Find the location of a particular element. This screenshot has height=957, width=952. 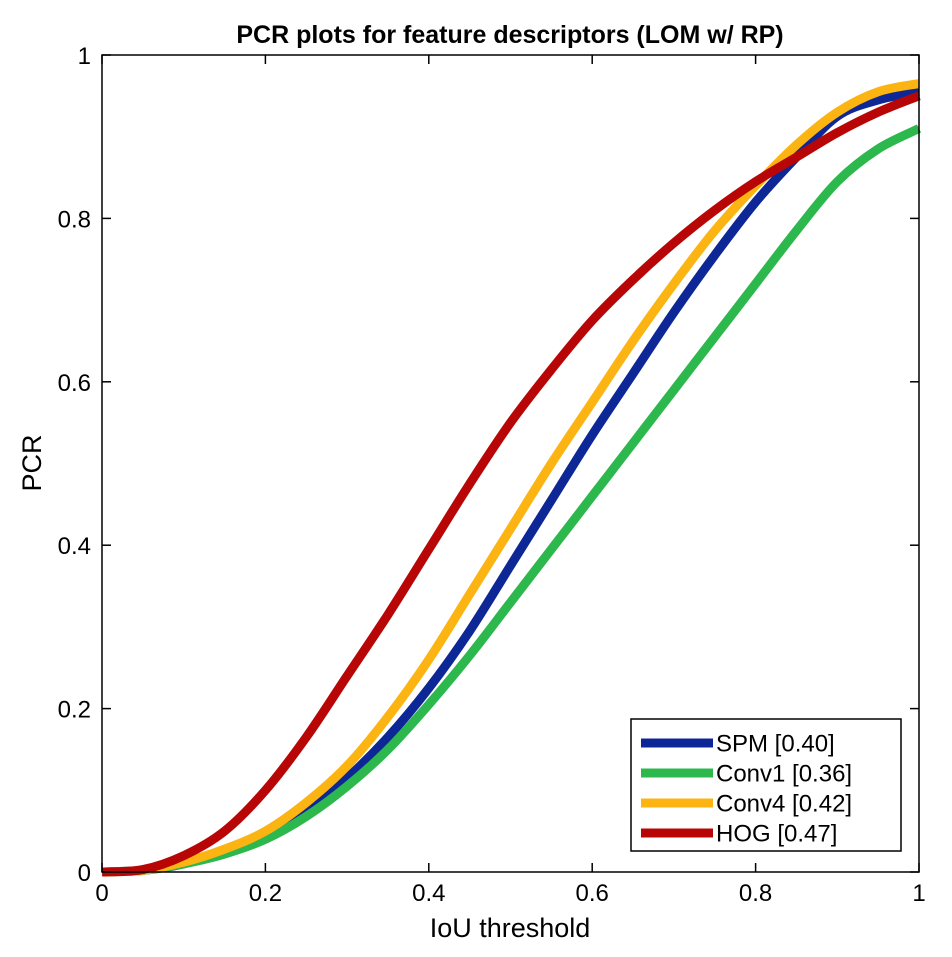

x-tick-label: 0.6 is located at coordinates (592, 893).